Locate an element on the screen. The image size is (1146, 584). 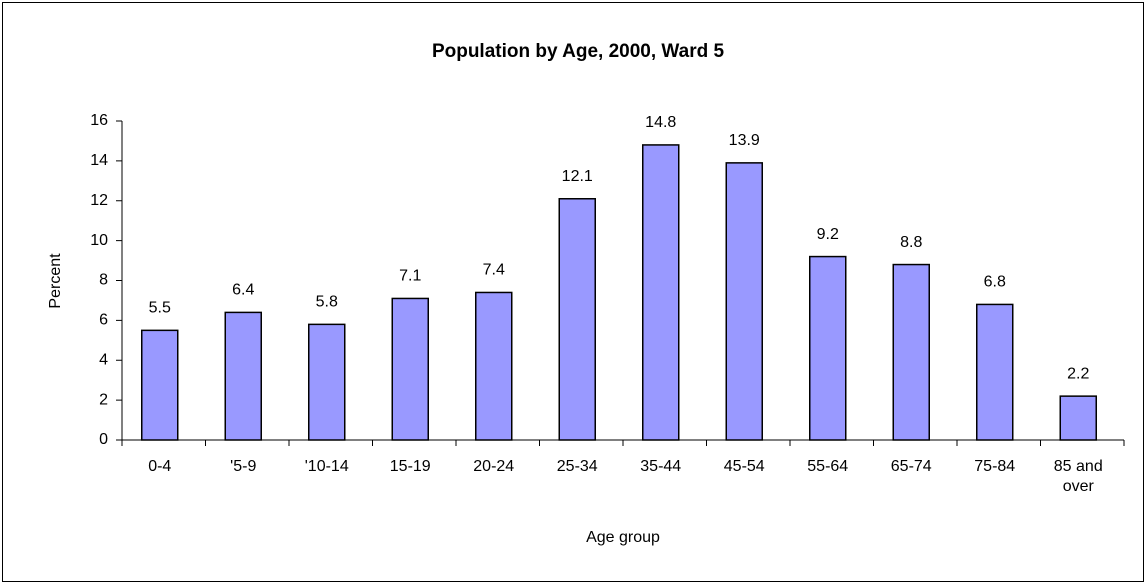
y-tick-label: 6 is located at coordinates (103, 320).